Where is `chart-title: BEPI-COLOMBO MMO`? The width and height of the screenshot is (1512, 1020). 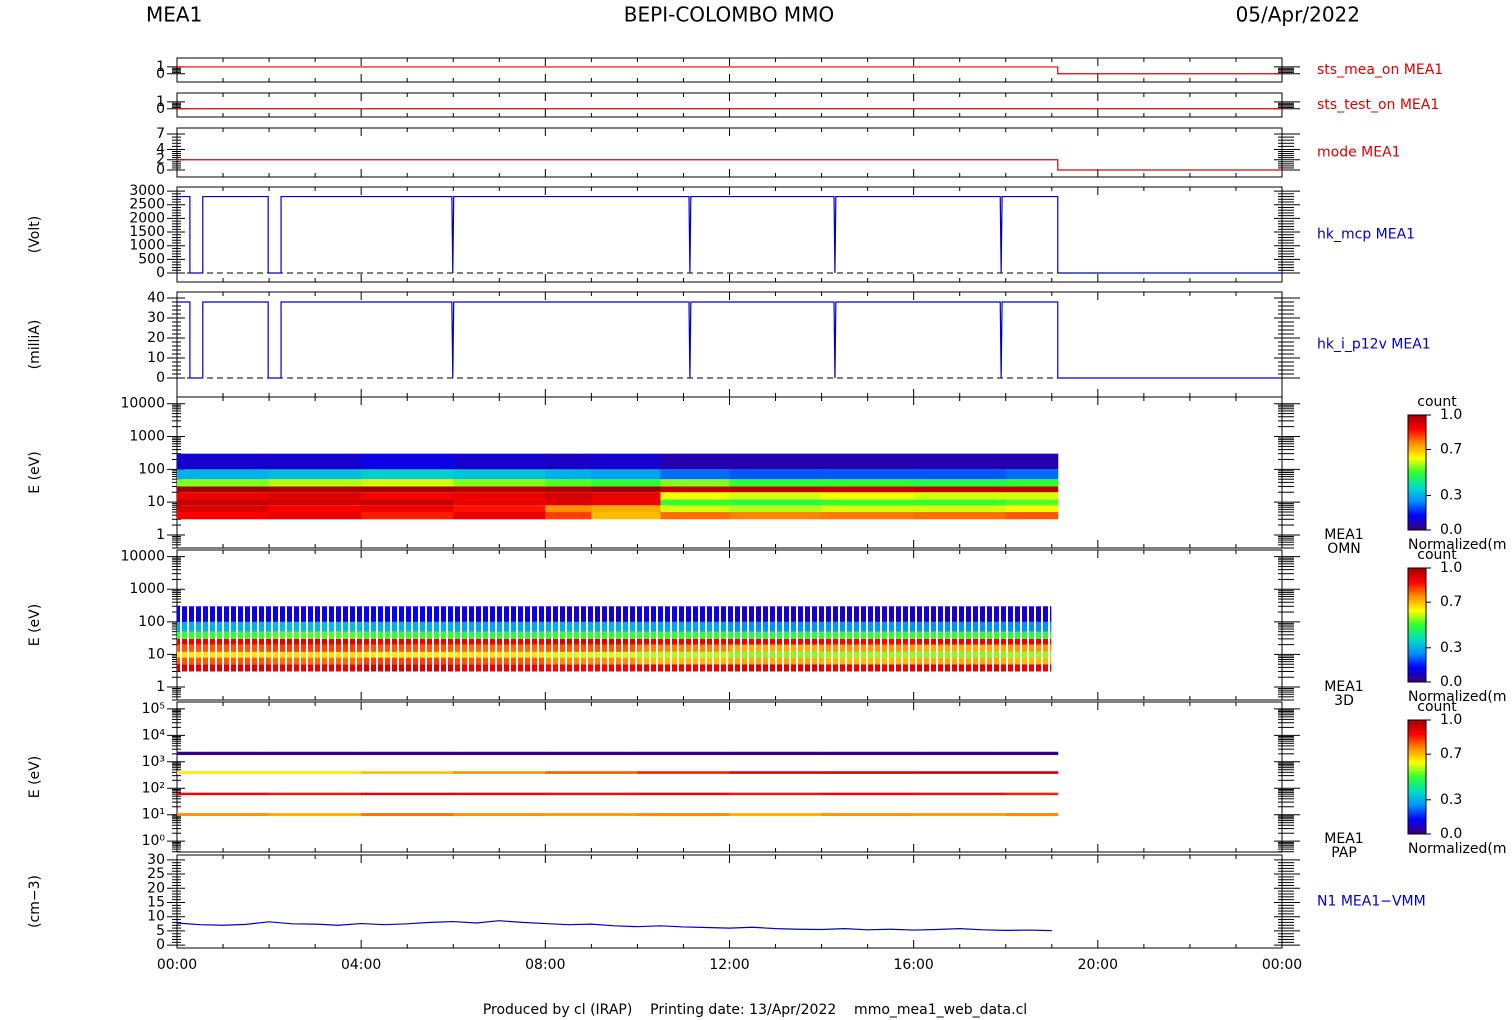
chart-title: BEPI-COLOMBO MMO is located at coordinates (729, 15).